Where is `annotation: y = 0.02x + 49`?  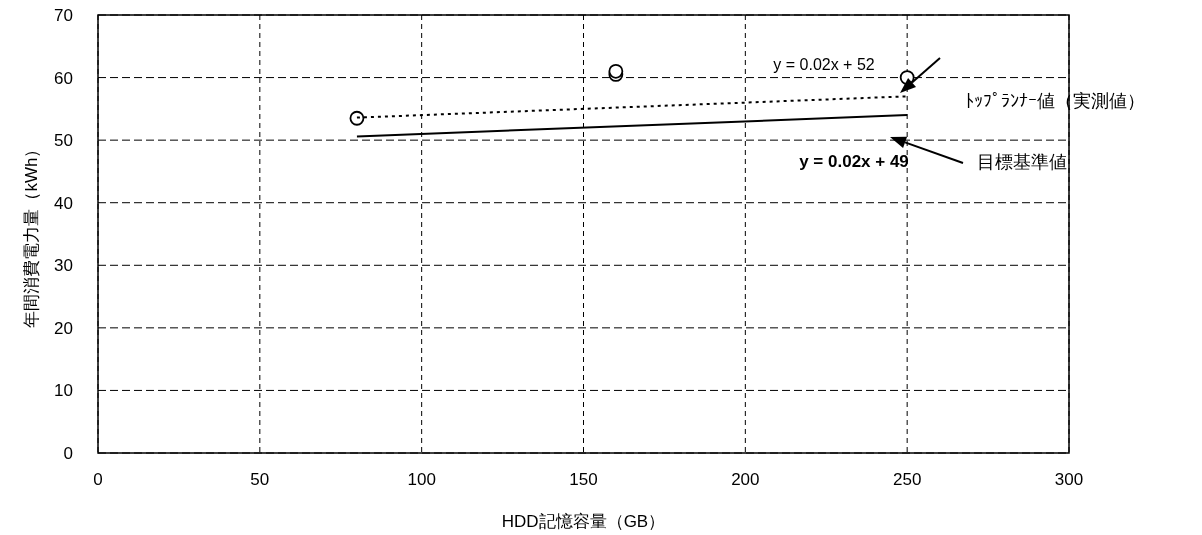
annotation: y = 0.02x + 49 is located at coordinates (854, 161).